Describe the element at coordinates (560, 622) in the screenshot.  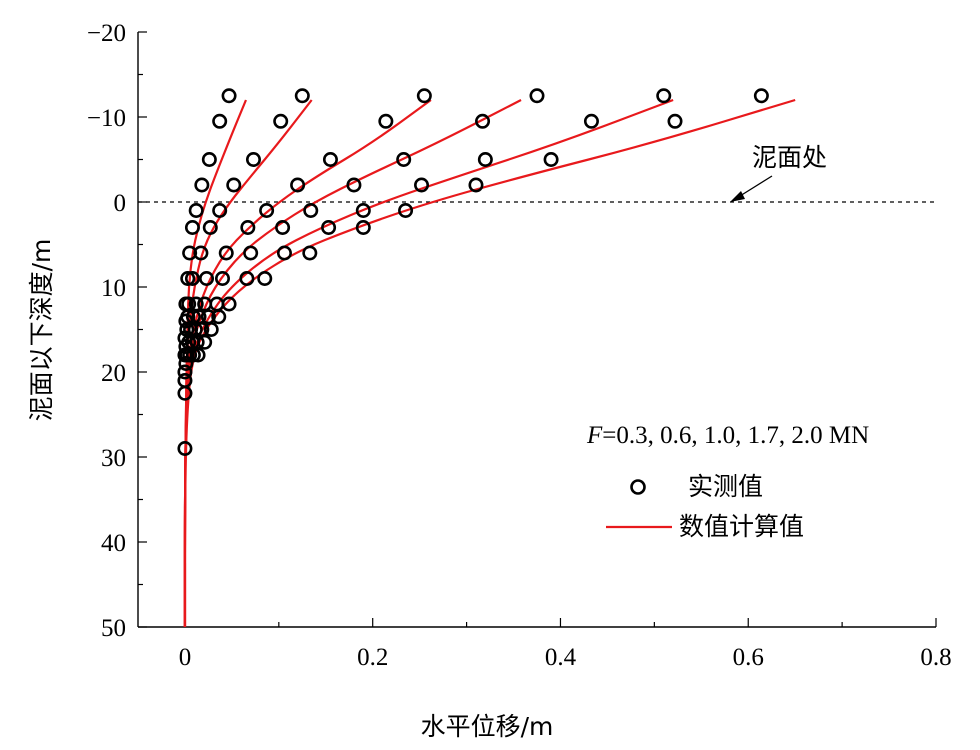
I see `x-axis-ticks` at that location.